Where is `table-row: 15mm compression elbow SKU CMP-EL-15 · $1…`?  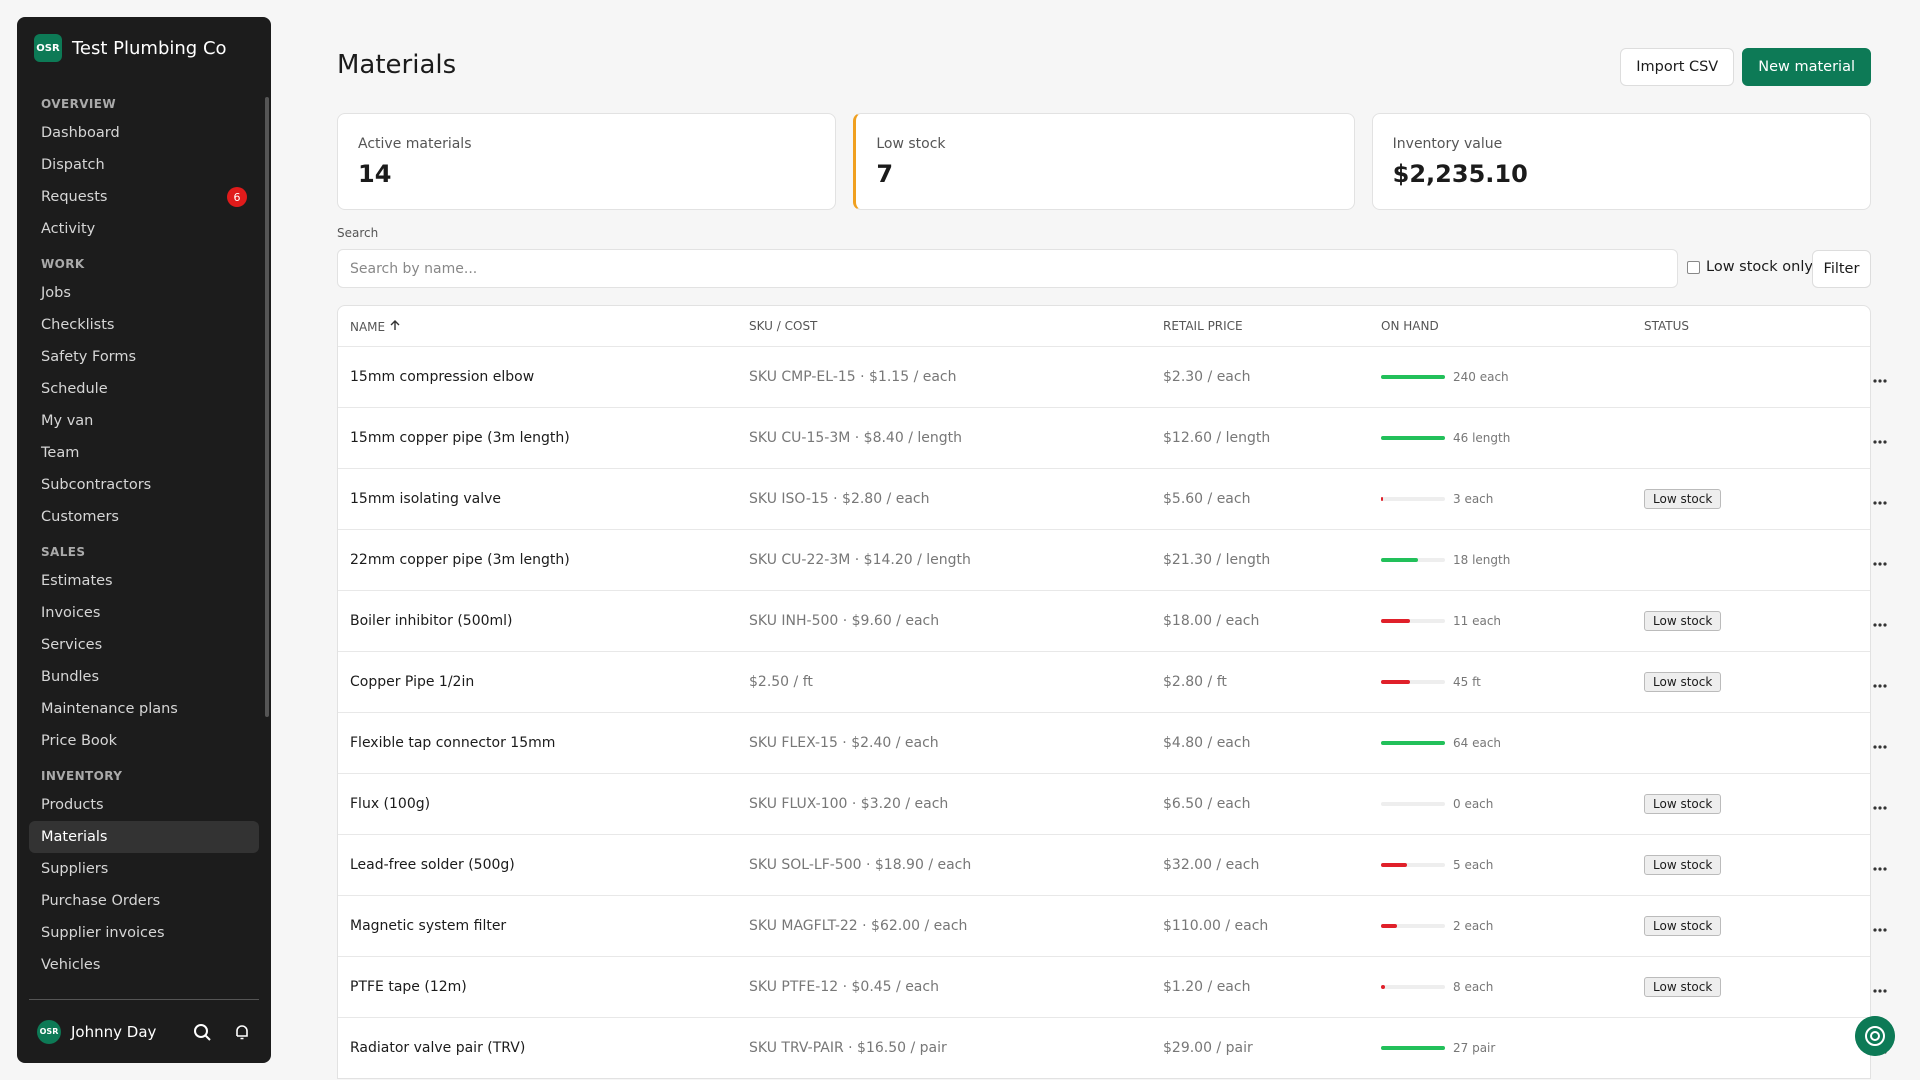 table-row: 15mm compression elbow SKU CMP-EL-15 · $1… is located at coordinates (1112, 376).